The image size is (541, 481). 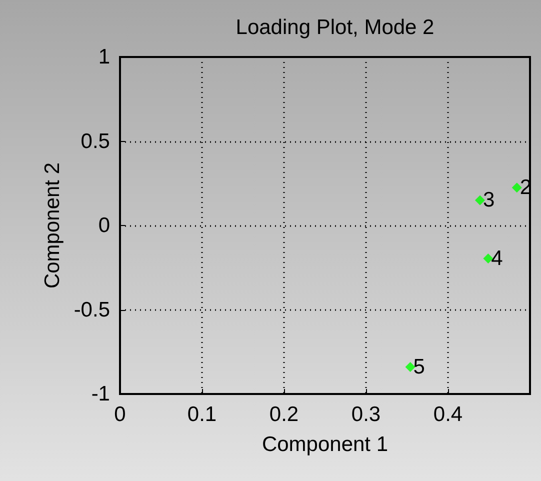 What do you see at coordinates (284, 414) in the screenshot?
I see `x-tick-label: 0.2` at bounding box center [284, 414].